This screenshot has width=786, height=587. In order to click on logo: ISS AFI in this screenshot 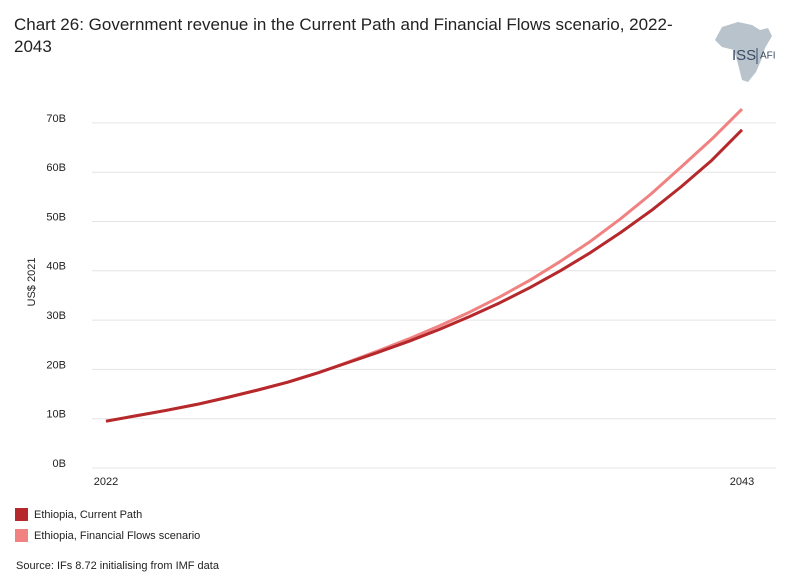, I will do `click(745, 52)`.